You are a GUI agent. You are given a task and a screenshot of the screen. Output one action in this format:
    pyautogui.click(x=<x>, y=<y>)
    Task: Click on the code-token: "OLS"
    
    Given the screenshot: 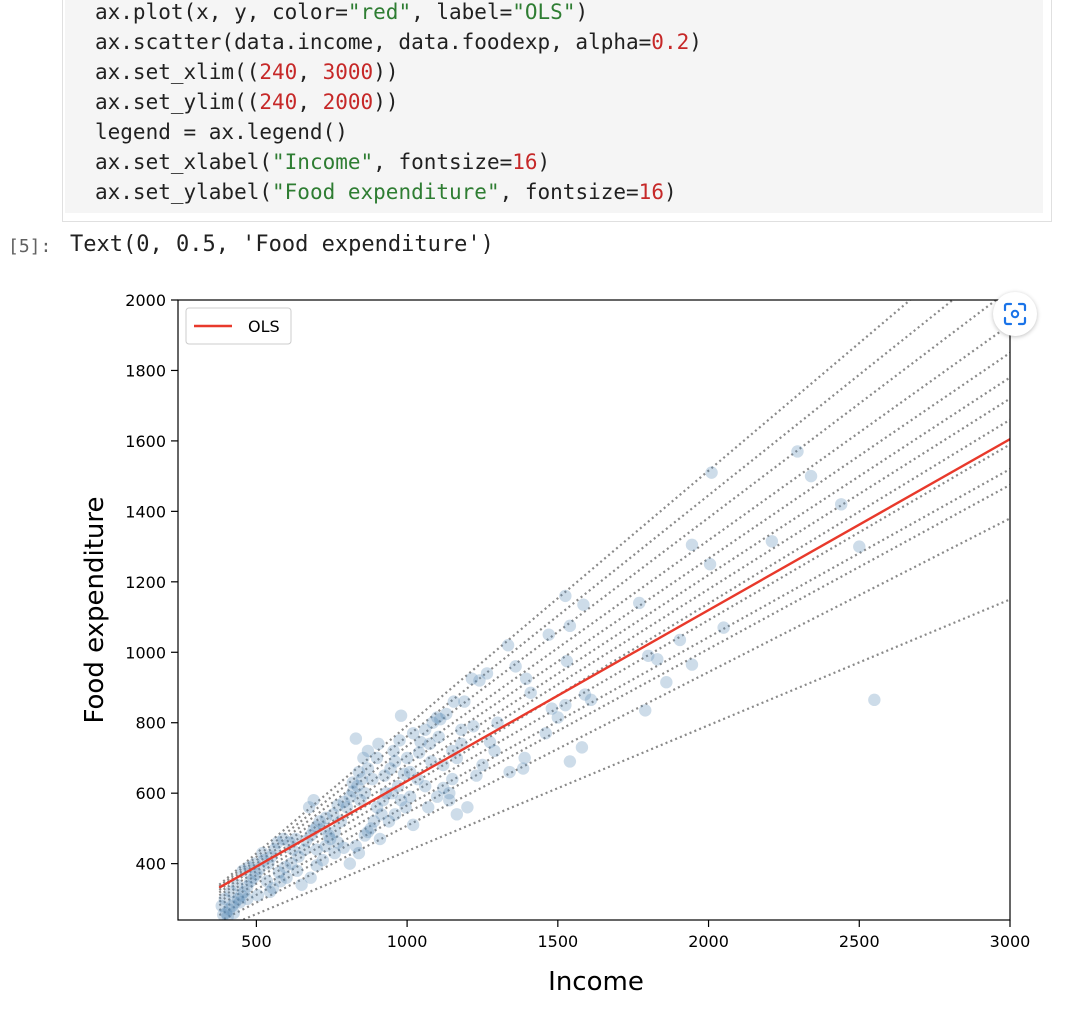 What is the action you would take?
    pyautogui.click(x=544, y=12)
    